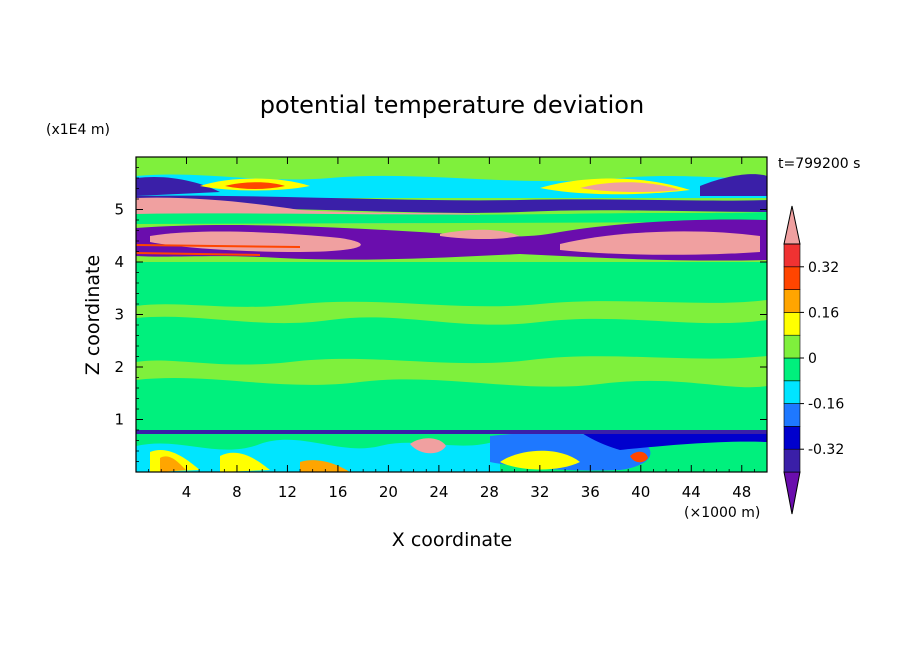  I want to click on x-unit-label: (×1000 m), so click(722, 513).